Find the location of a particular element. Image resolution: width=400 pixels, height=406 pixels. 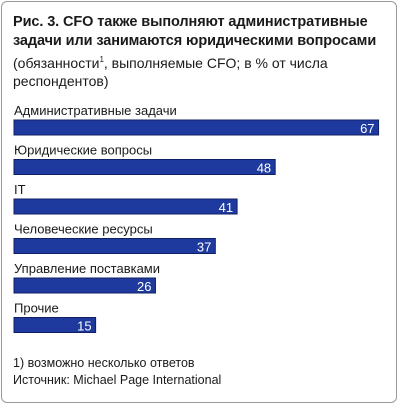

category-label: Человеческие ресурсы is located at coordinates (83, 229).